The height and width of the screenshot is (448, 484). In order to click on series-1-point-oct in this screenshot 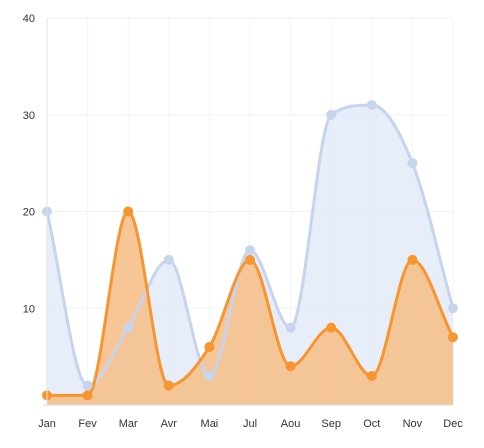, I will do `click(371, 105)`.